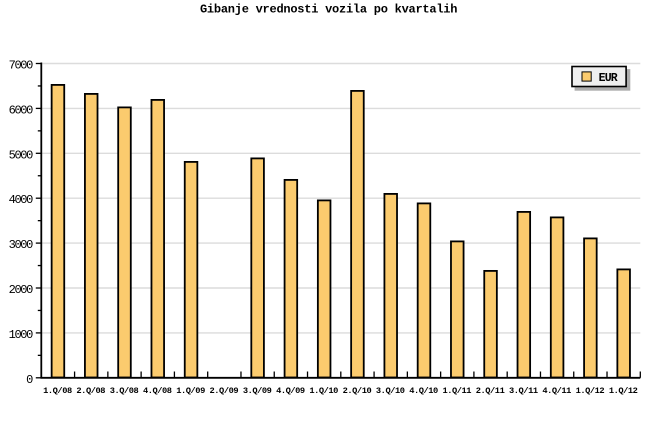  Describe the element at coordinates (290, 391) in the screenshot. I see `svg-text: 4.Q/09` at that location.